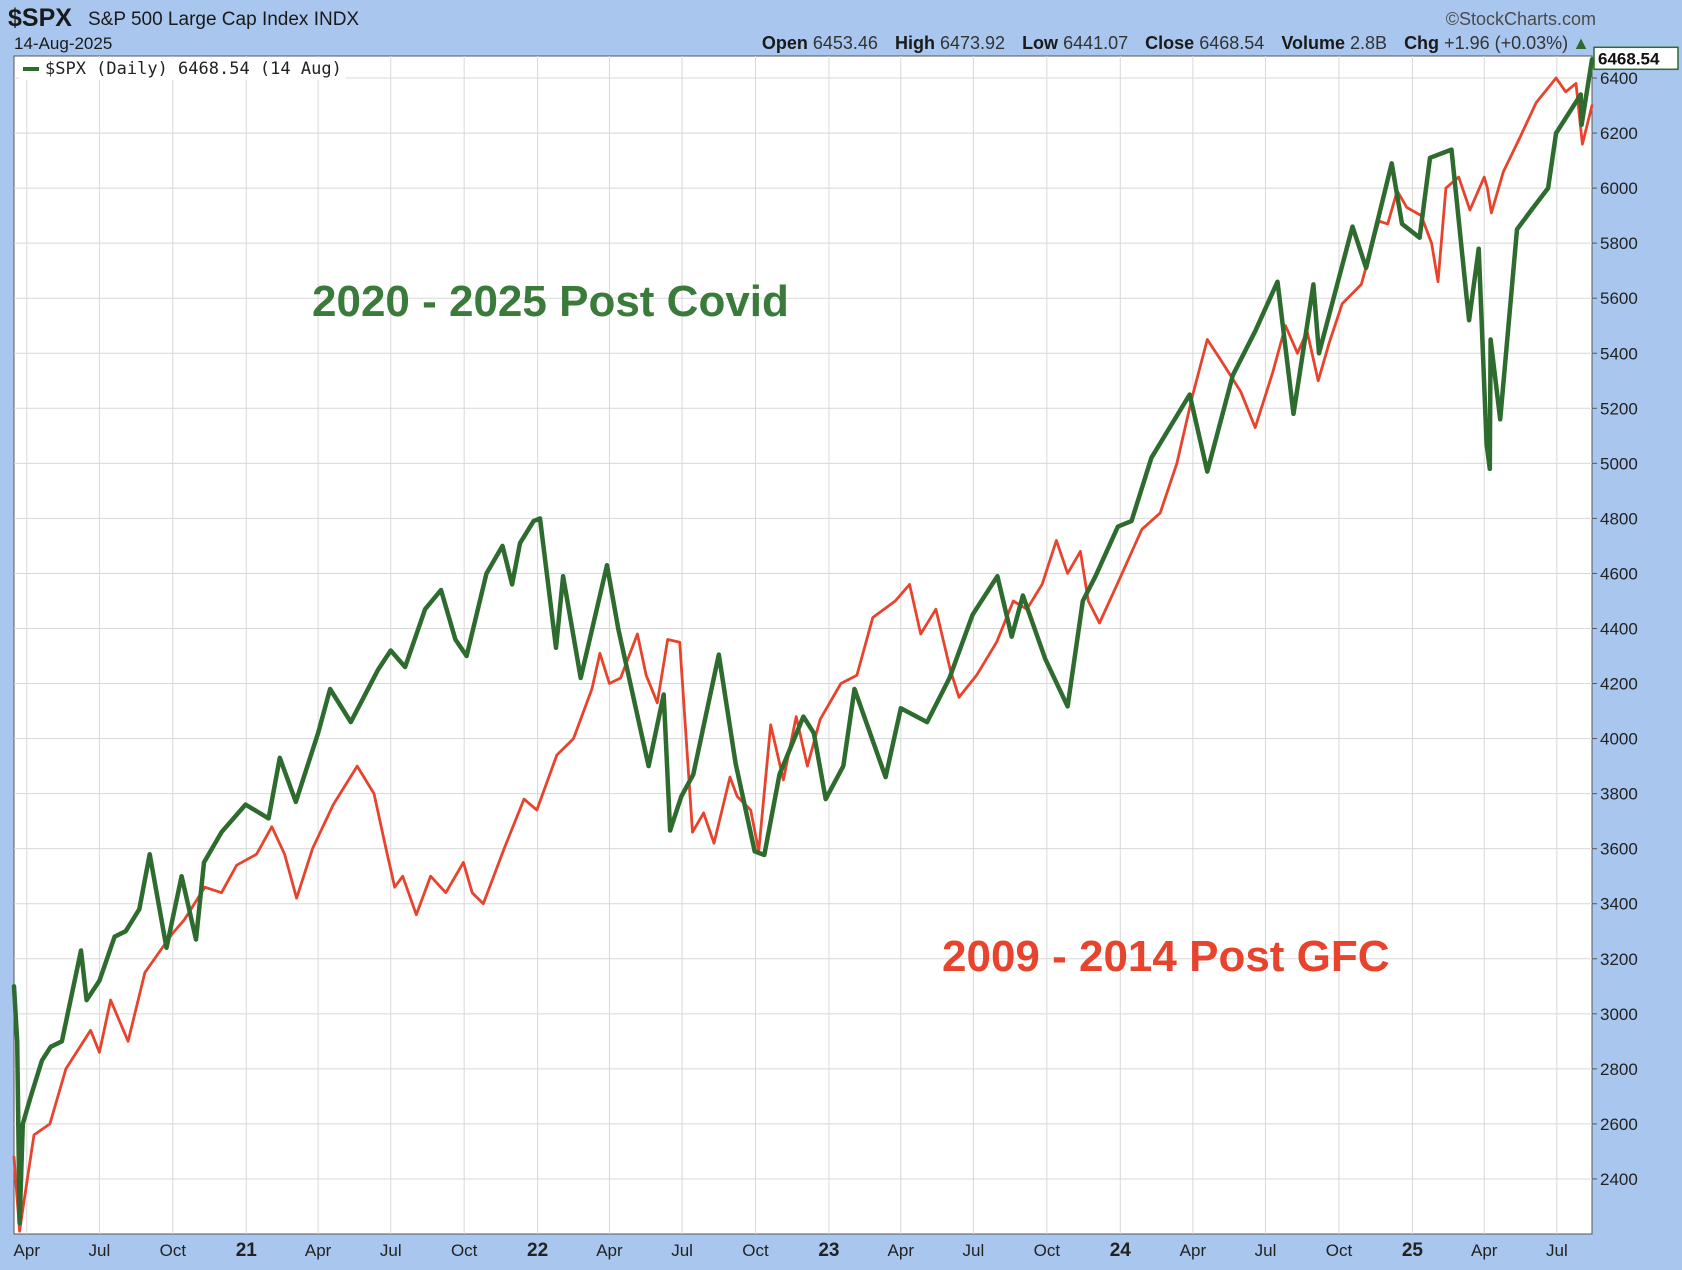  Describe the element at coordinates (1166, 956) in the screenshot. I see `annotation-post-gfc: 2009 - 2014 Post GFC` at that location.